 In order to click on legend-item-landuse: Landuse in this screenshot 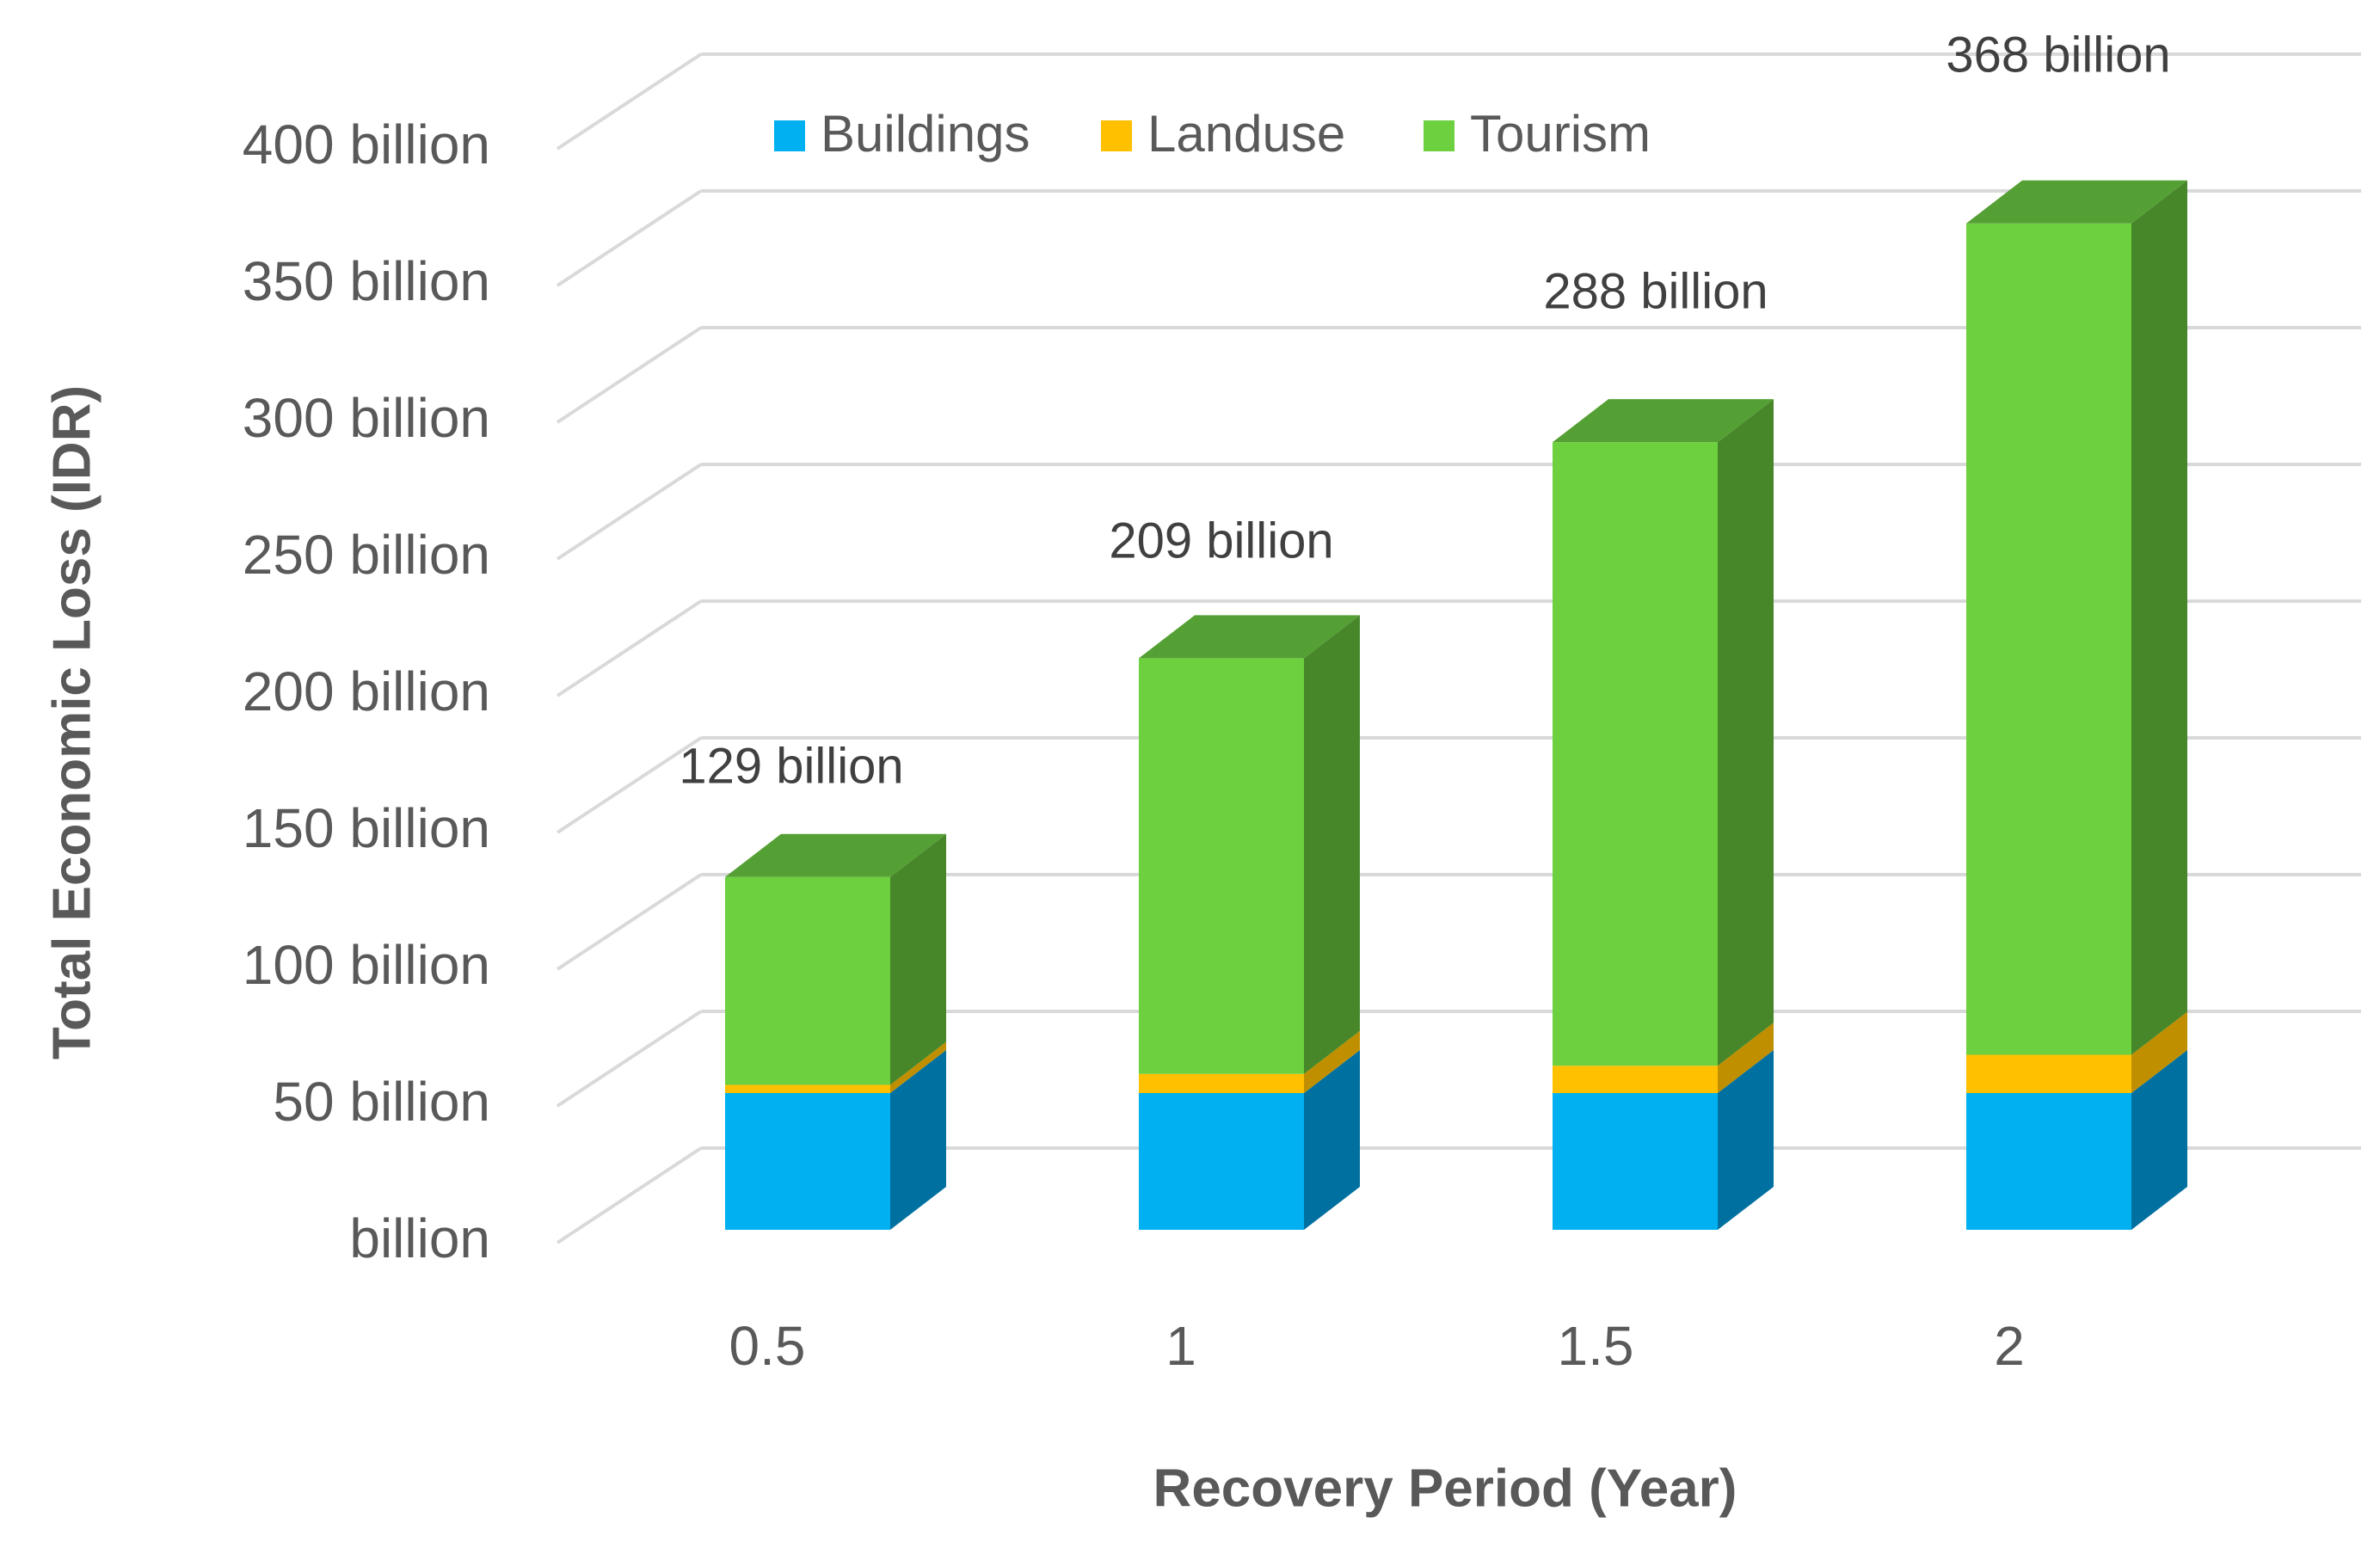, I will do `click(1223, 134)`.